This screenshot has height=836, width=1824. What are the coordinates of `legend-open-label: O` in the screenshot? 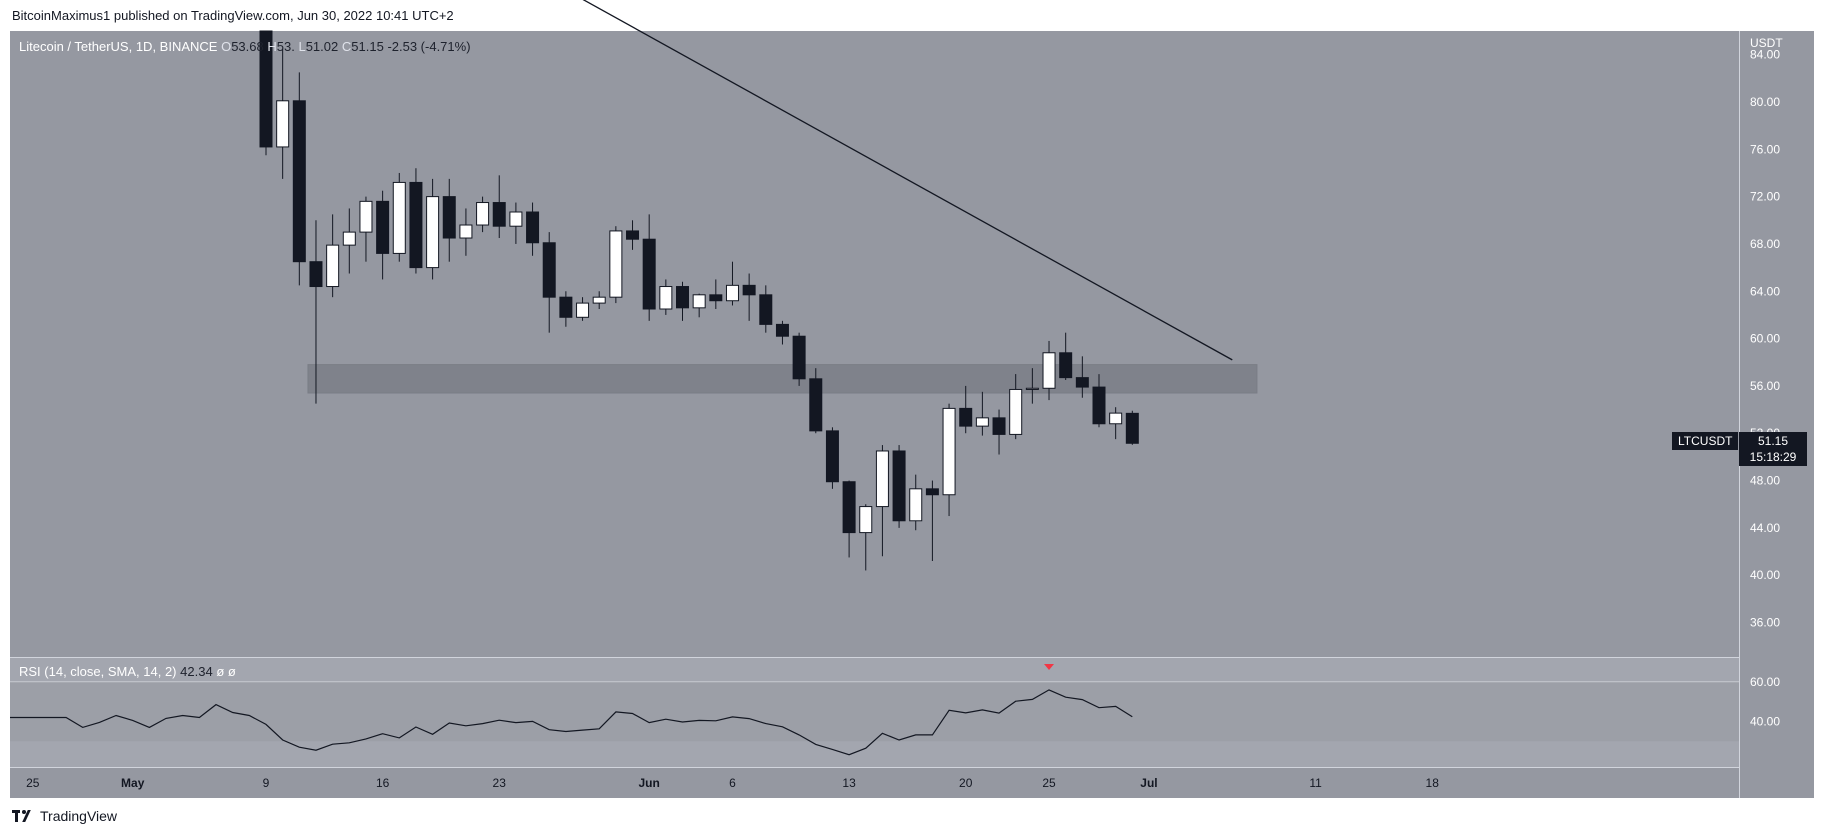 It's located at (226, 46).